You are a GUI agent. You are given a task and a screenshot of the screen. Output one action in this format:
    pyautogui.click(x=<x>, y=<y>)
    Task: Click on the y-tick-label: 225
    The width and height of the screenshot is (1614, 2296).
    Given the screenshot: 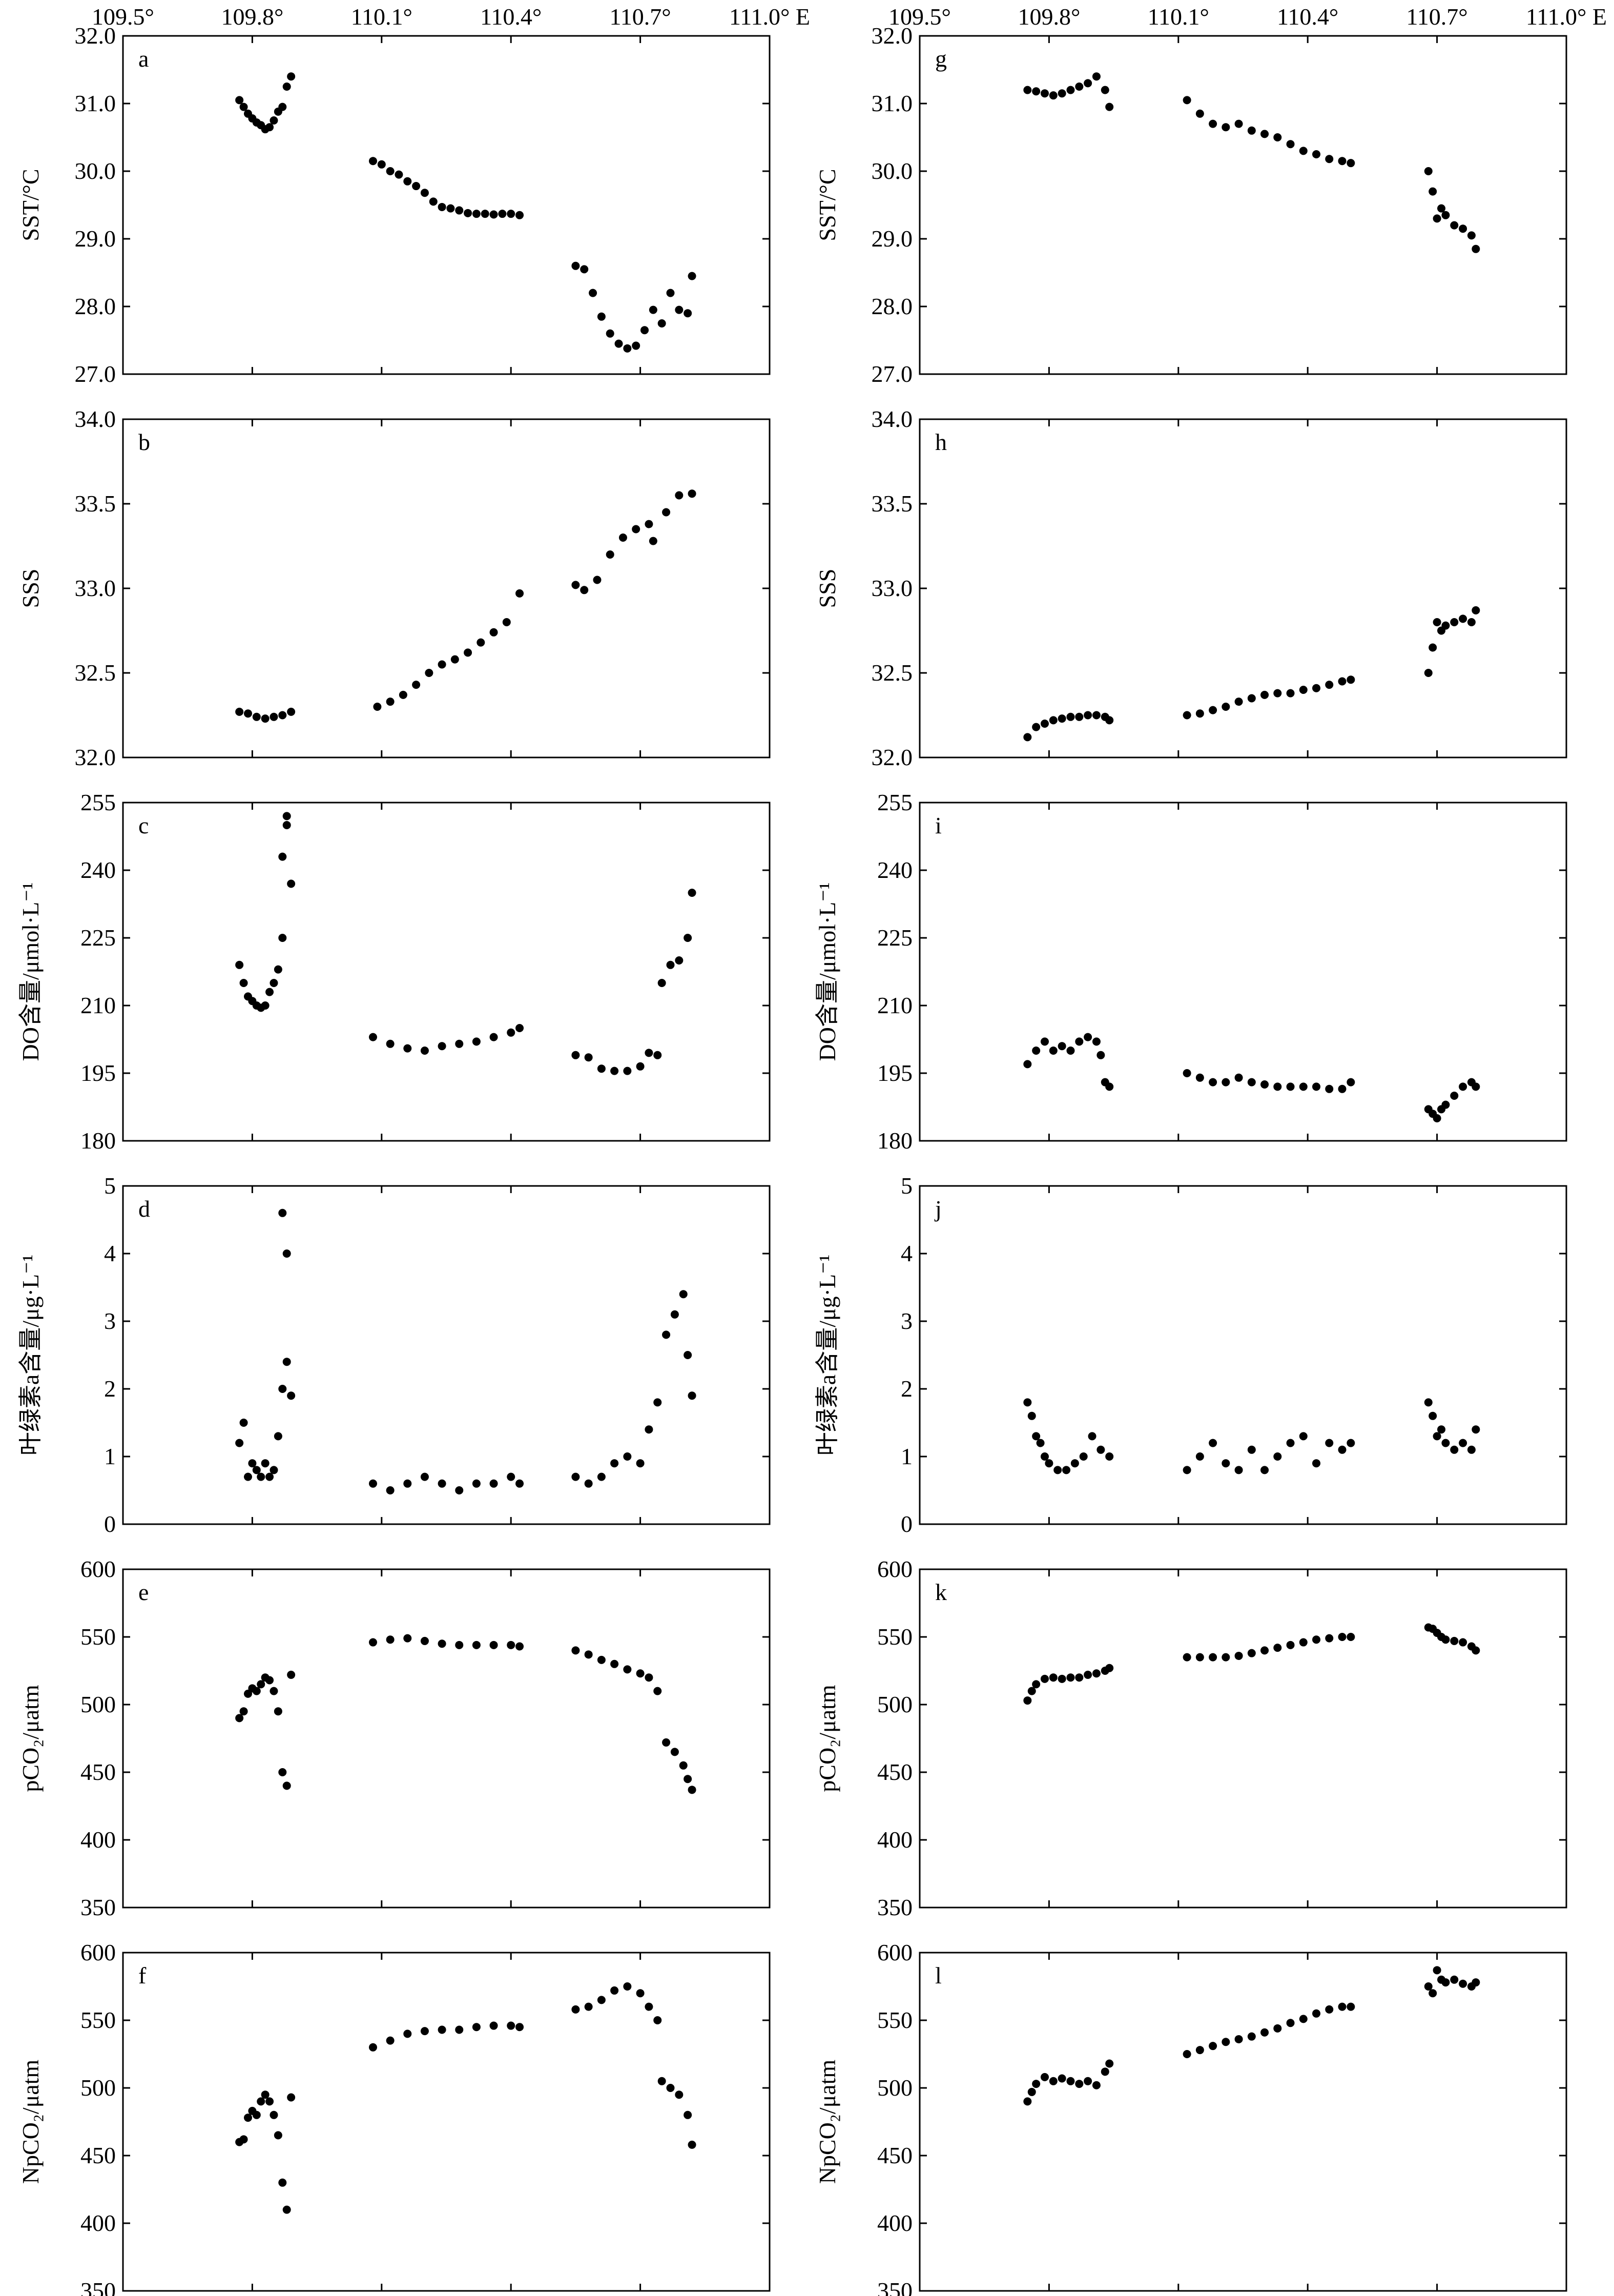 What is the action you would take?
    pyautogui.click(x=895, y=938)
    